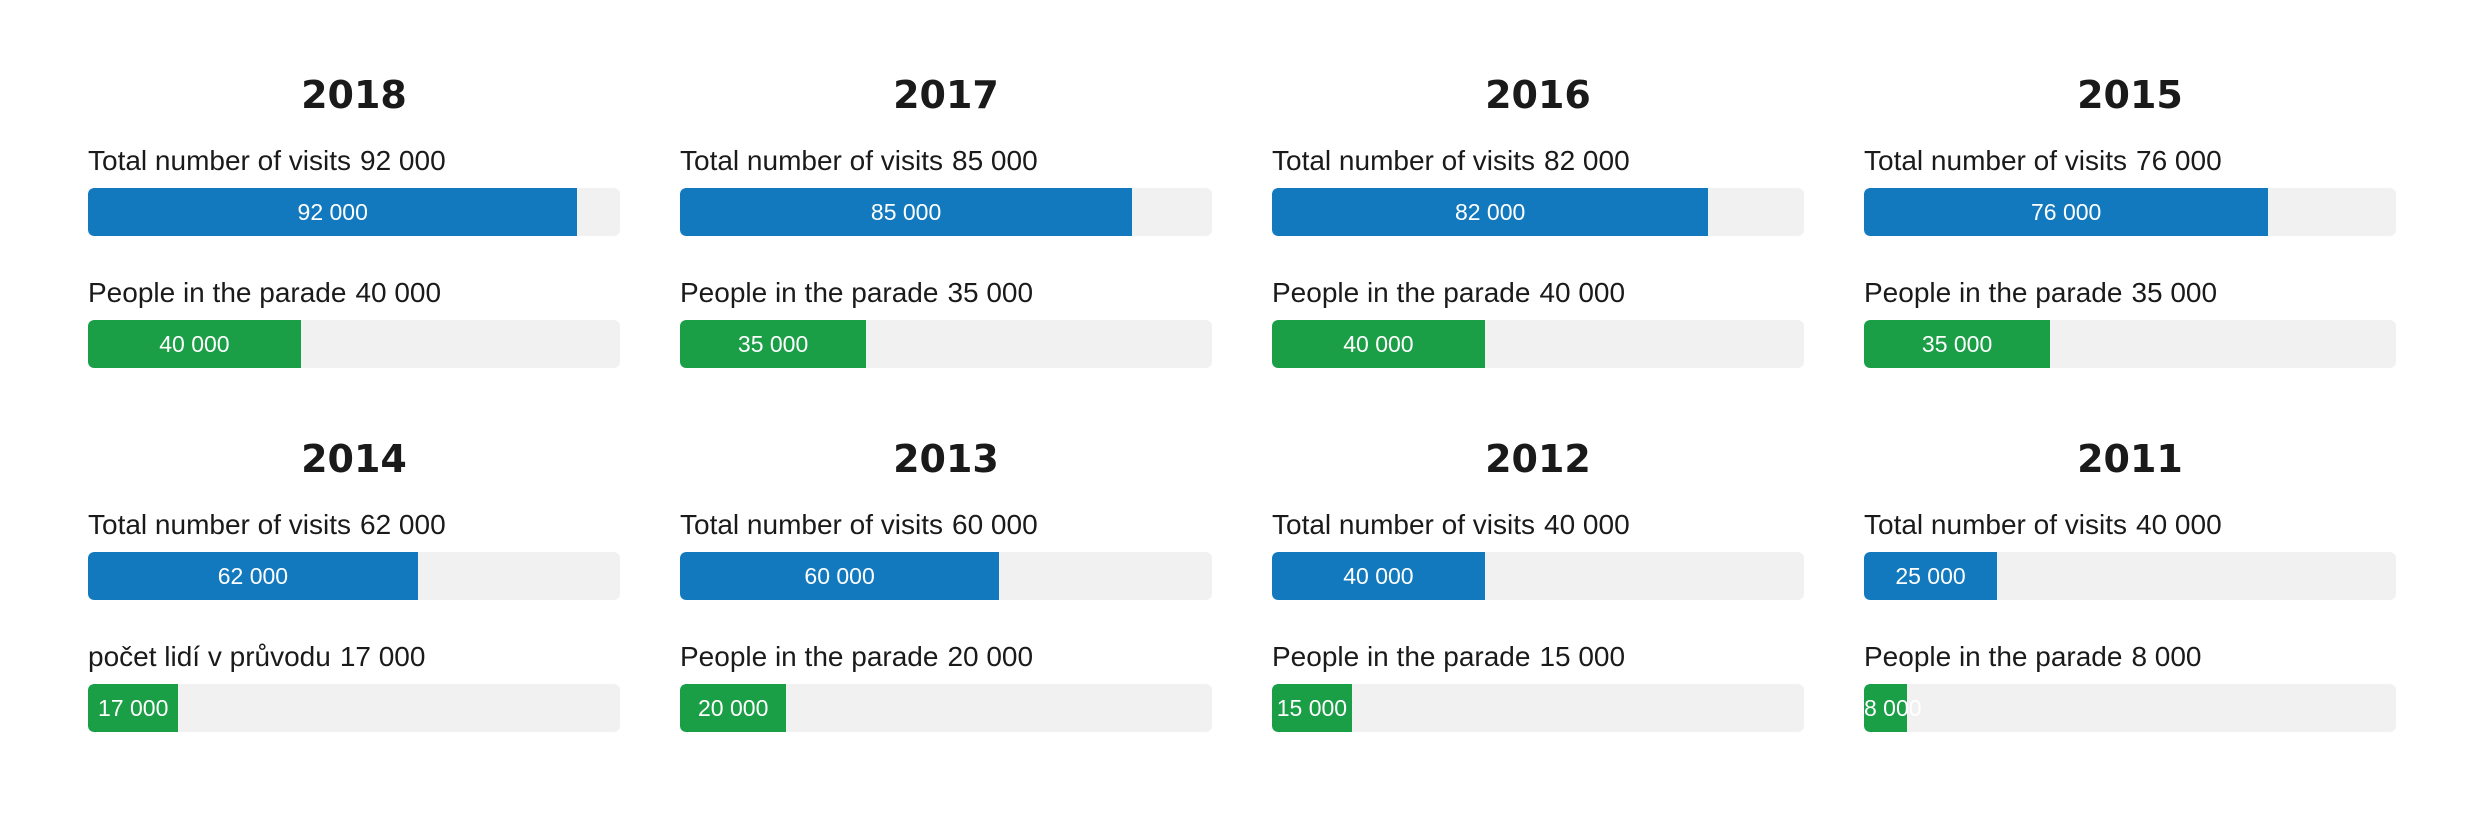  I want to click on parade-bar: 20 000, so click(733, 708).